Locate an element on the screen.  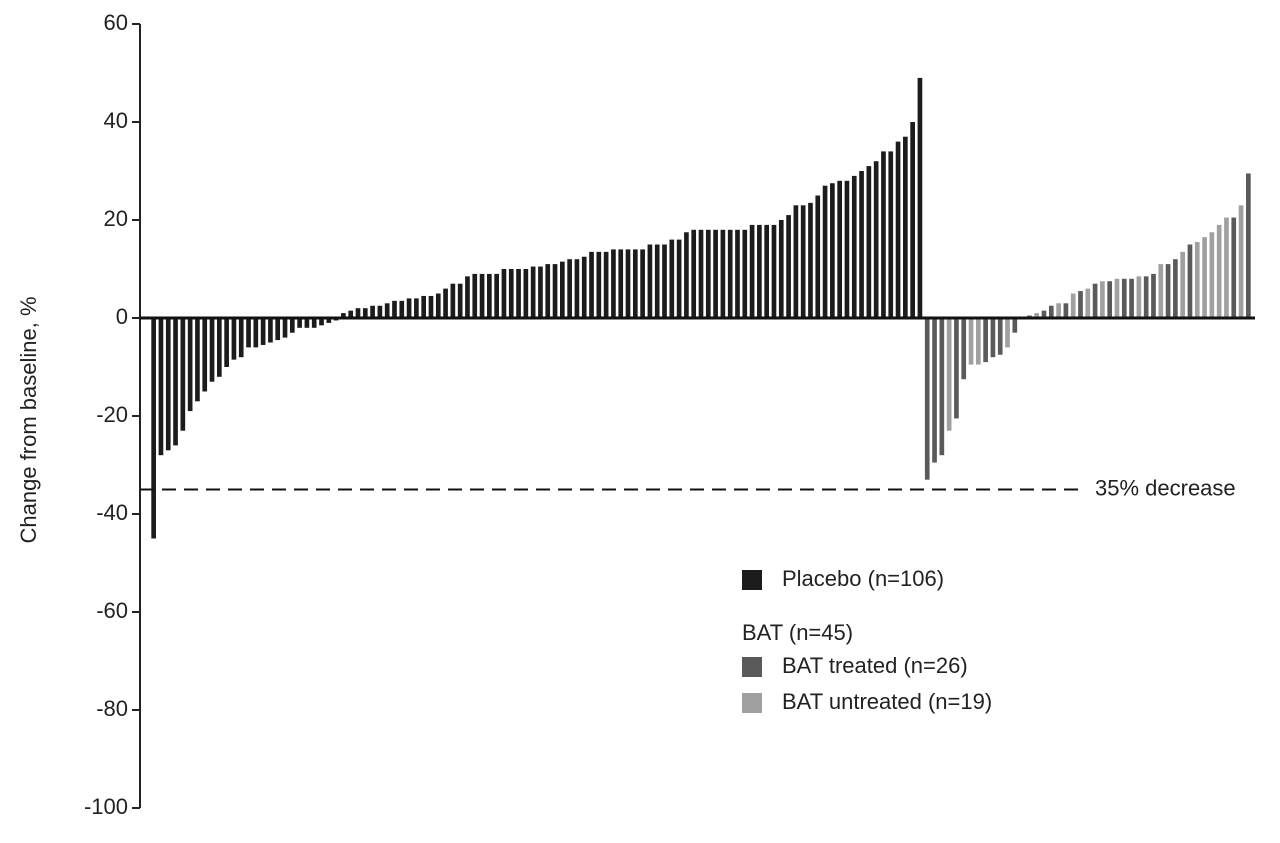
y-axis-label: Change from baseline, % is located at coordinates (28, 419).